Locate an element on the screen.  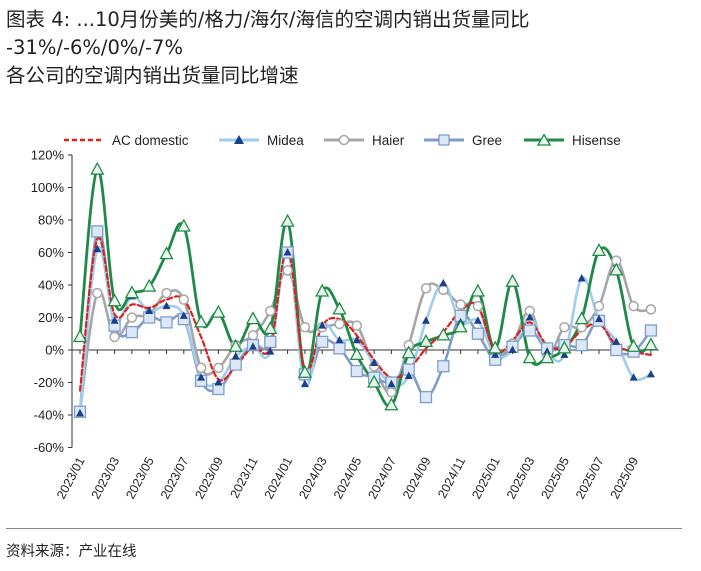
x-tick-label: 2025/03 is located at coordinates (521, 478).